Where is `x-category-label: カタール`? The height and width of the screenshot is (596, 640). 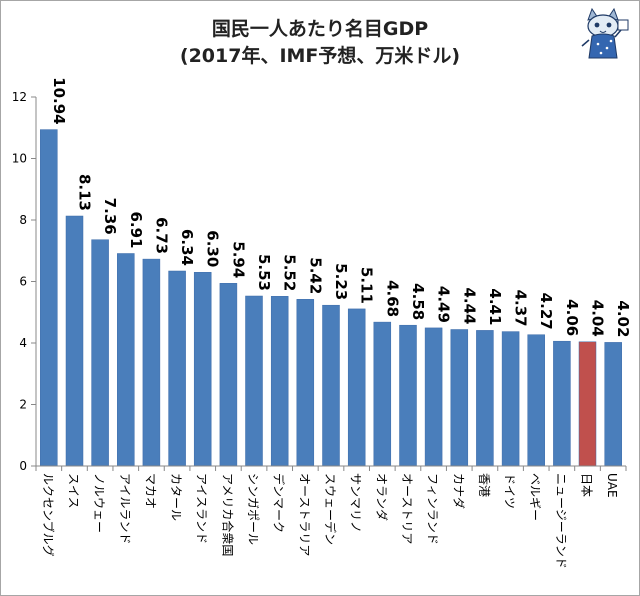
x-category-label: カタール is located at coordinates (176, 497).